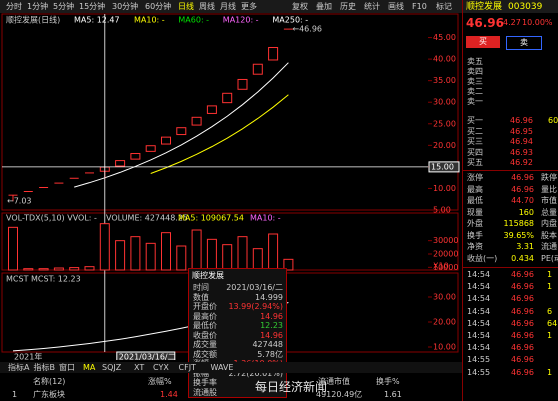 Image resolution: width=558 pixels, height=401 pixels. What do you see at coordinates (112, 367) in the screenshot?
I see `indicator-tab: SQJZ` at bounding box center [112, 367].